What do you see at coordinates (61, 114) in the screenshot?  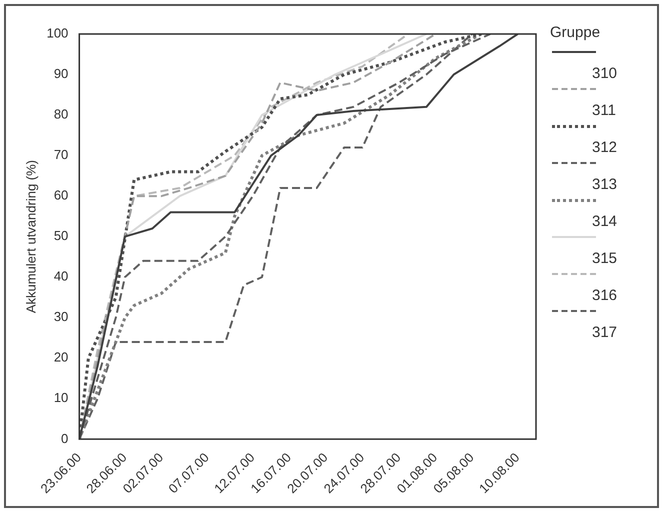 I see `y-tick-label: 80` at bounding box center [61, 114].